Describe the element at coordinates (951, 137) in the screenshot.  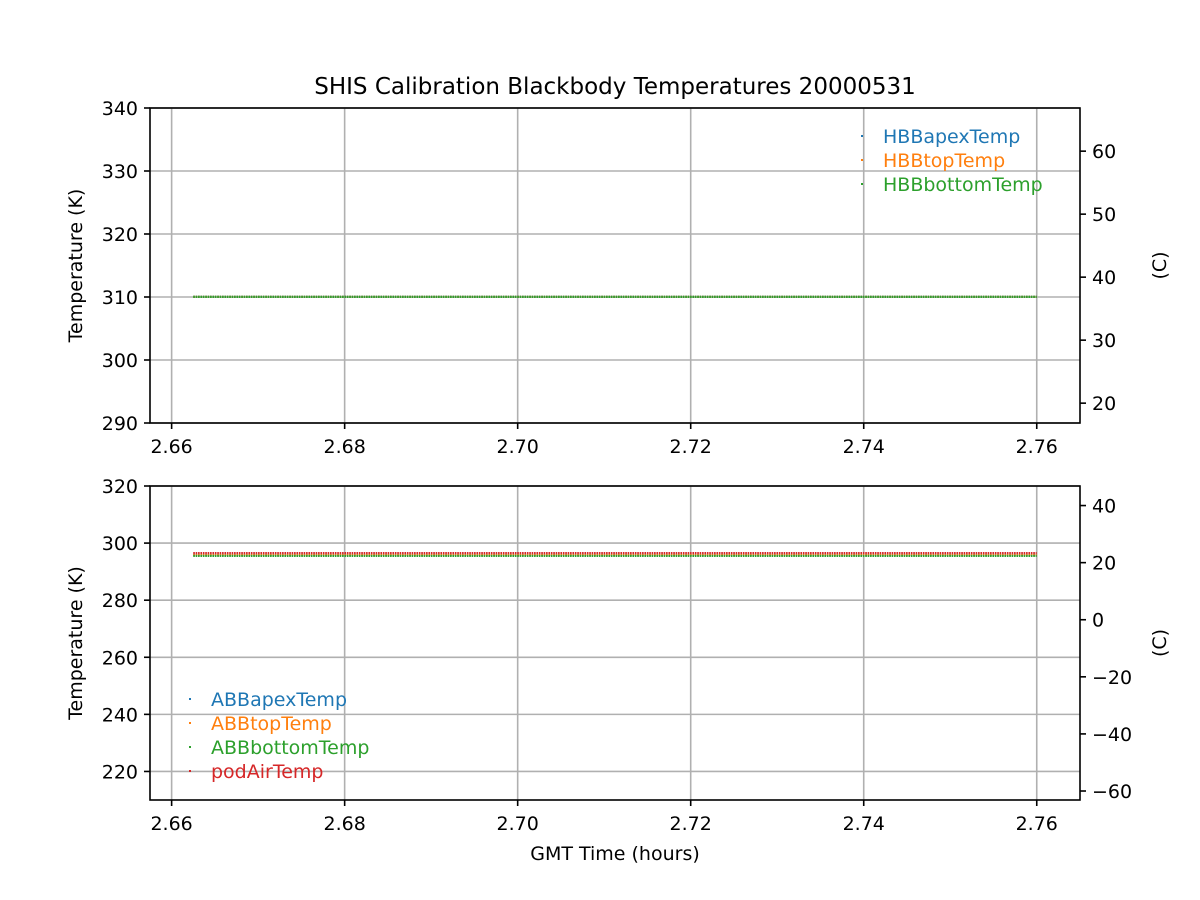
I see `legend-entry: HBBapexTemp` at that location.